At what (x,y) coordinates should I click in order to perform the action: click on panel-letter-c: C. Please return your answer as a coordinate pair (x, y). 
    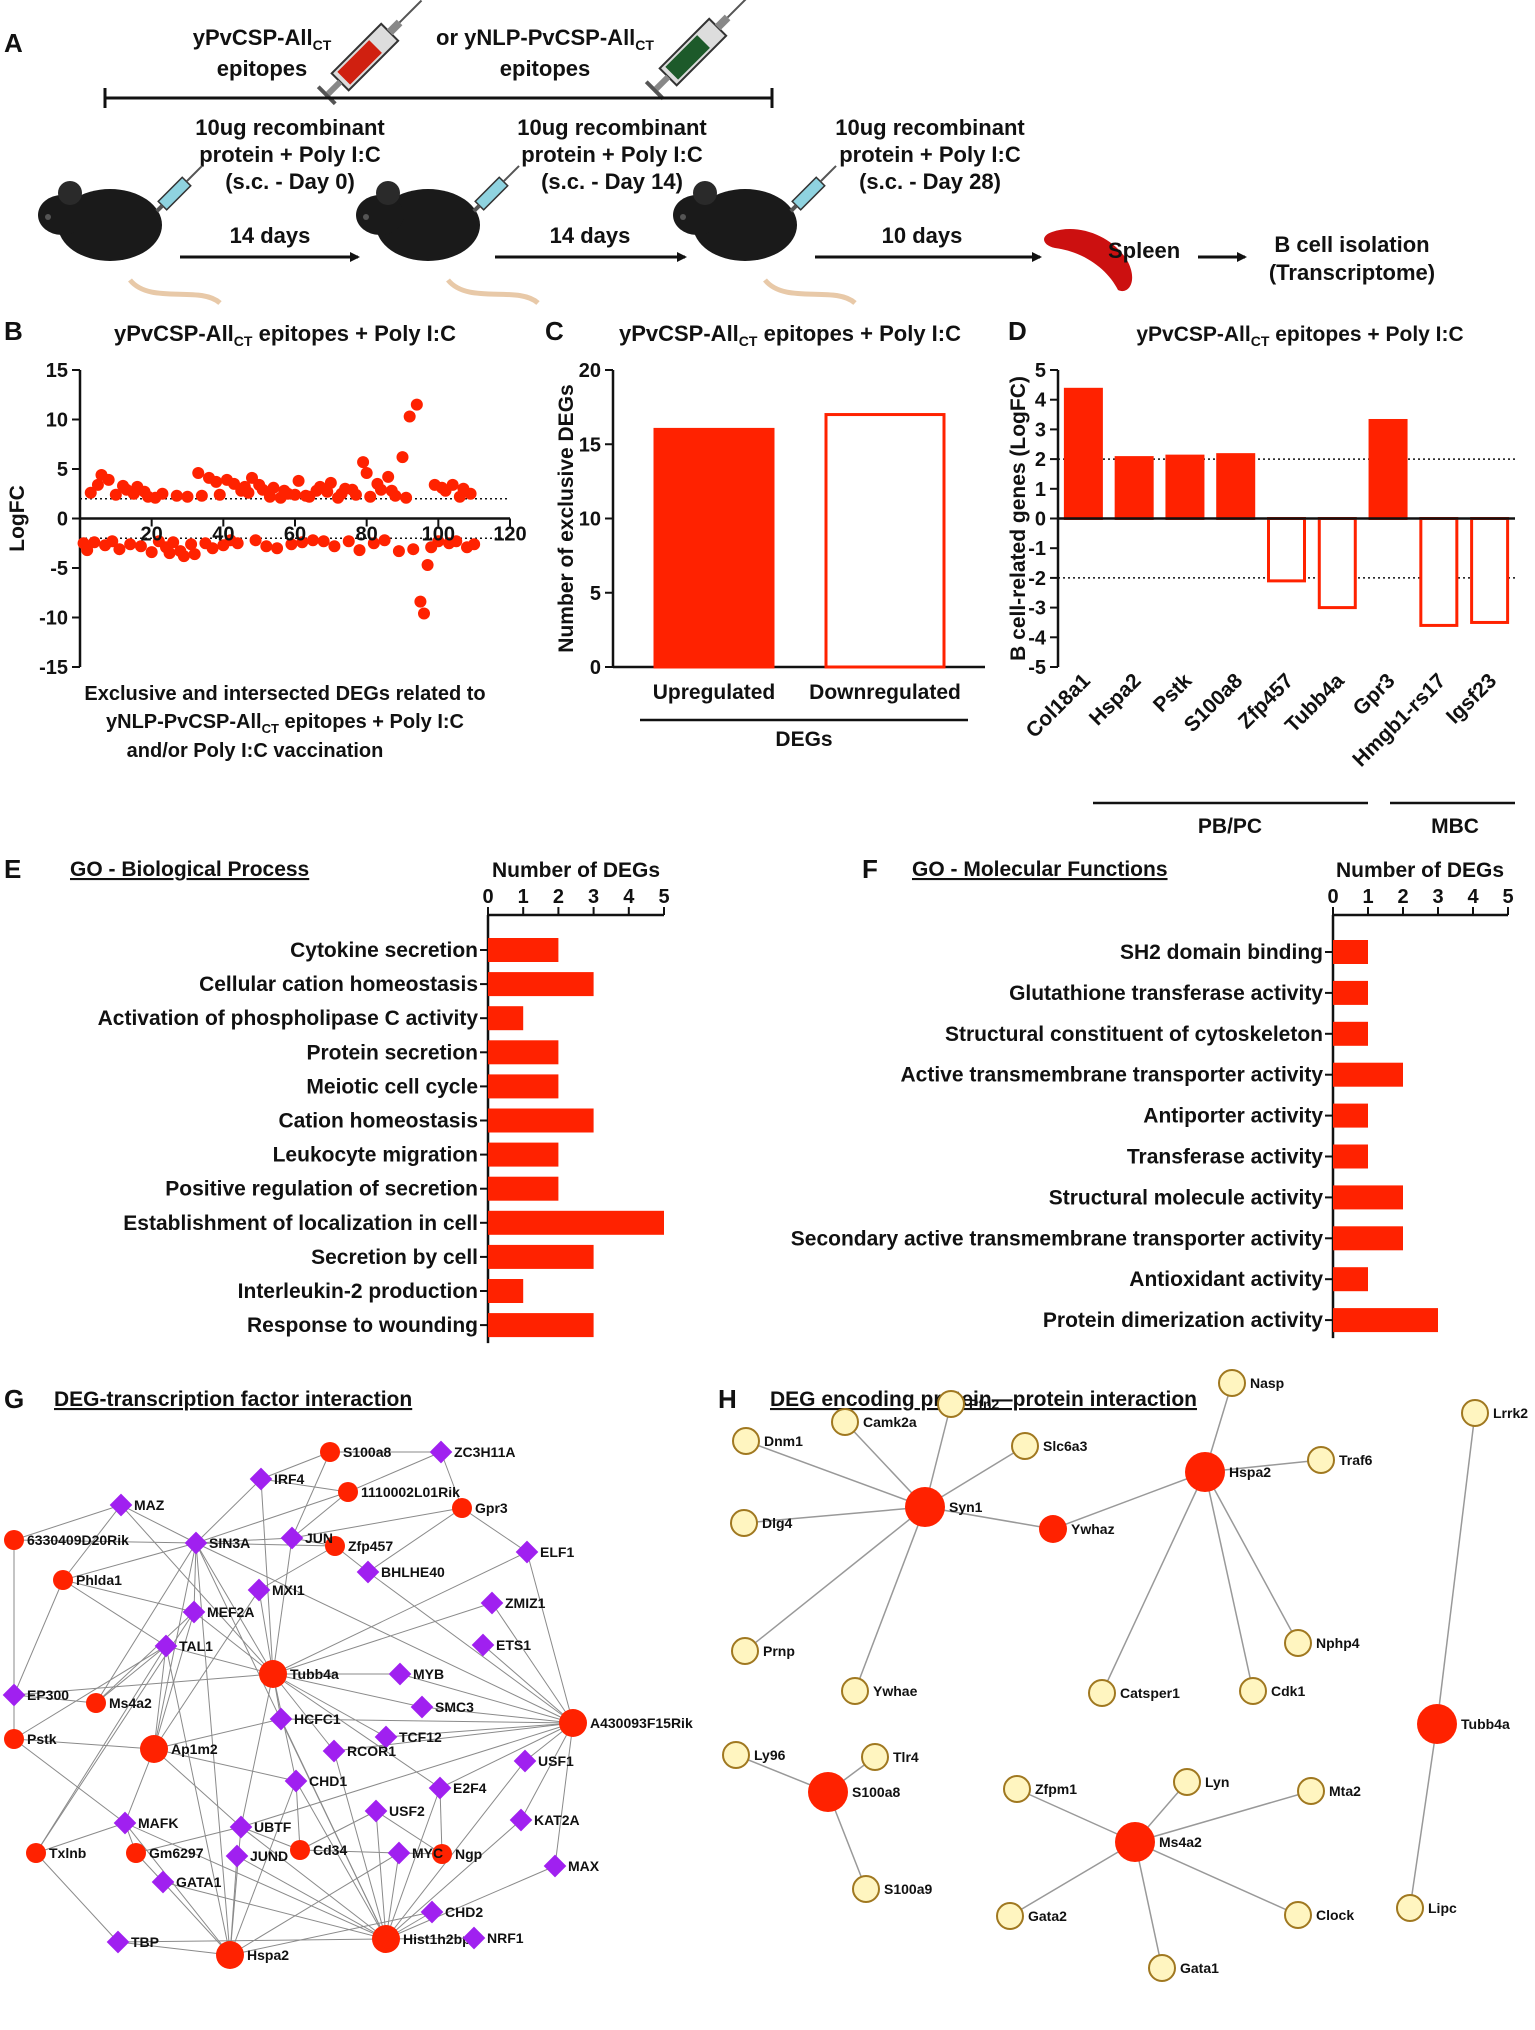
    Looking at the image, I should click on (554, 331).